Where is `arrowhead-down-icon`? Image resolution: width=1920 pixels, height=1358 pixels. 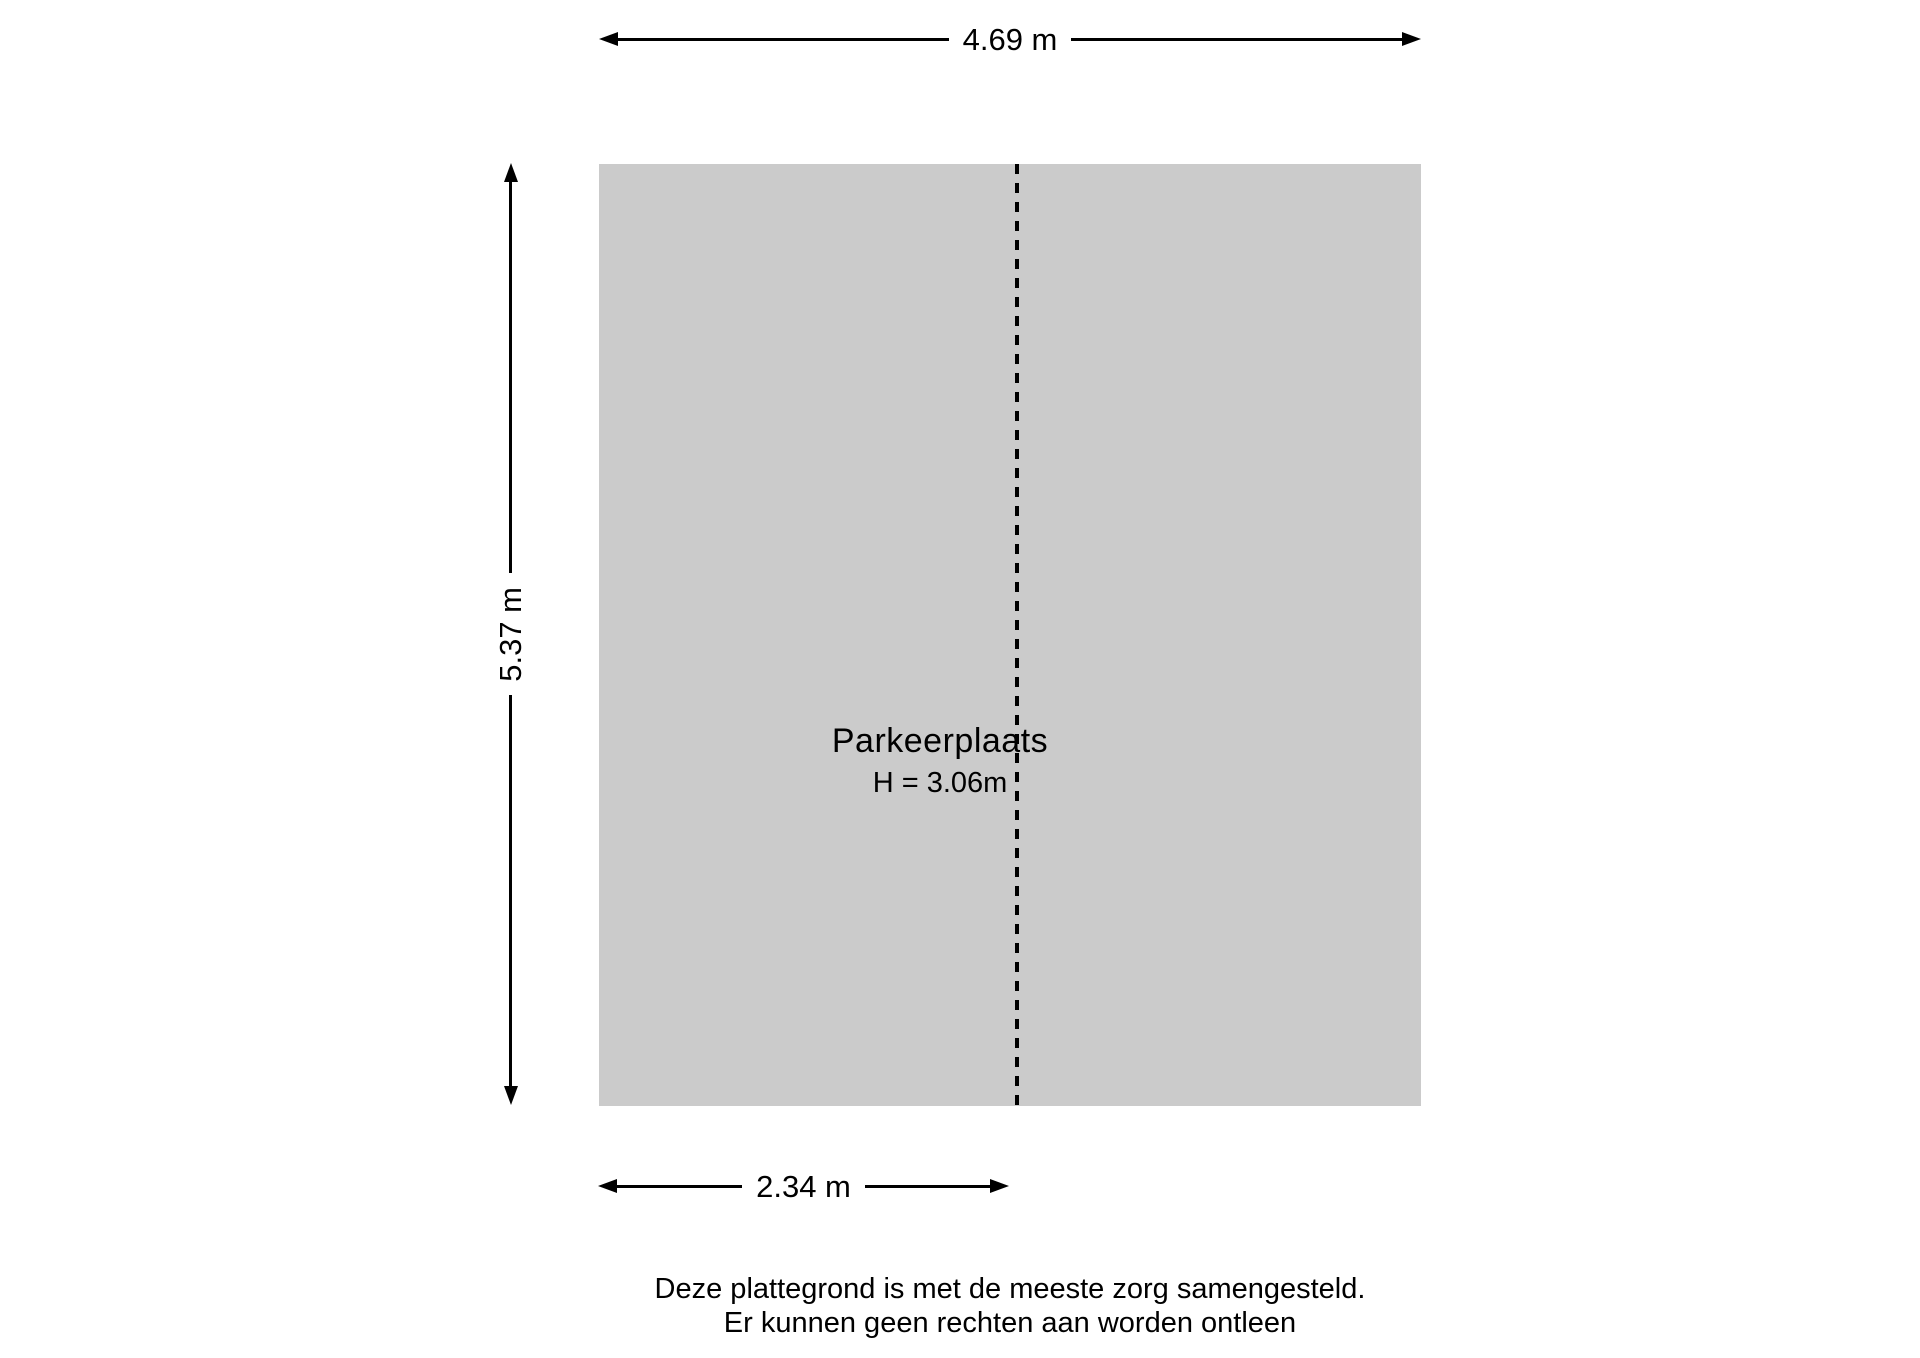 arrowhead-down-icon is located at coordinates (510, 1095).